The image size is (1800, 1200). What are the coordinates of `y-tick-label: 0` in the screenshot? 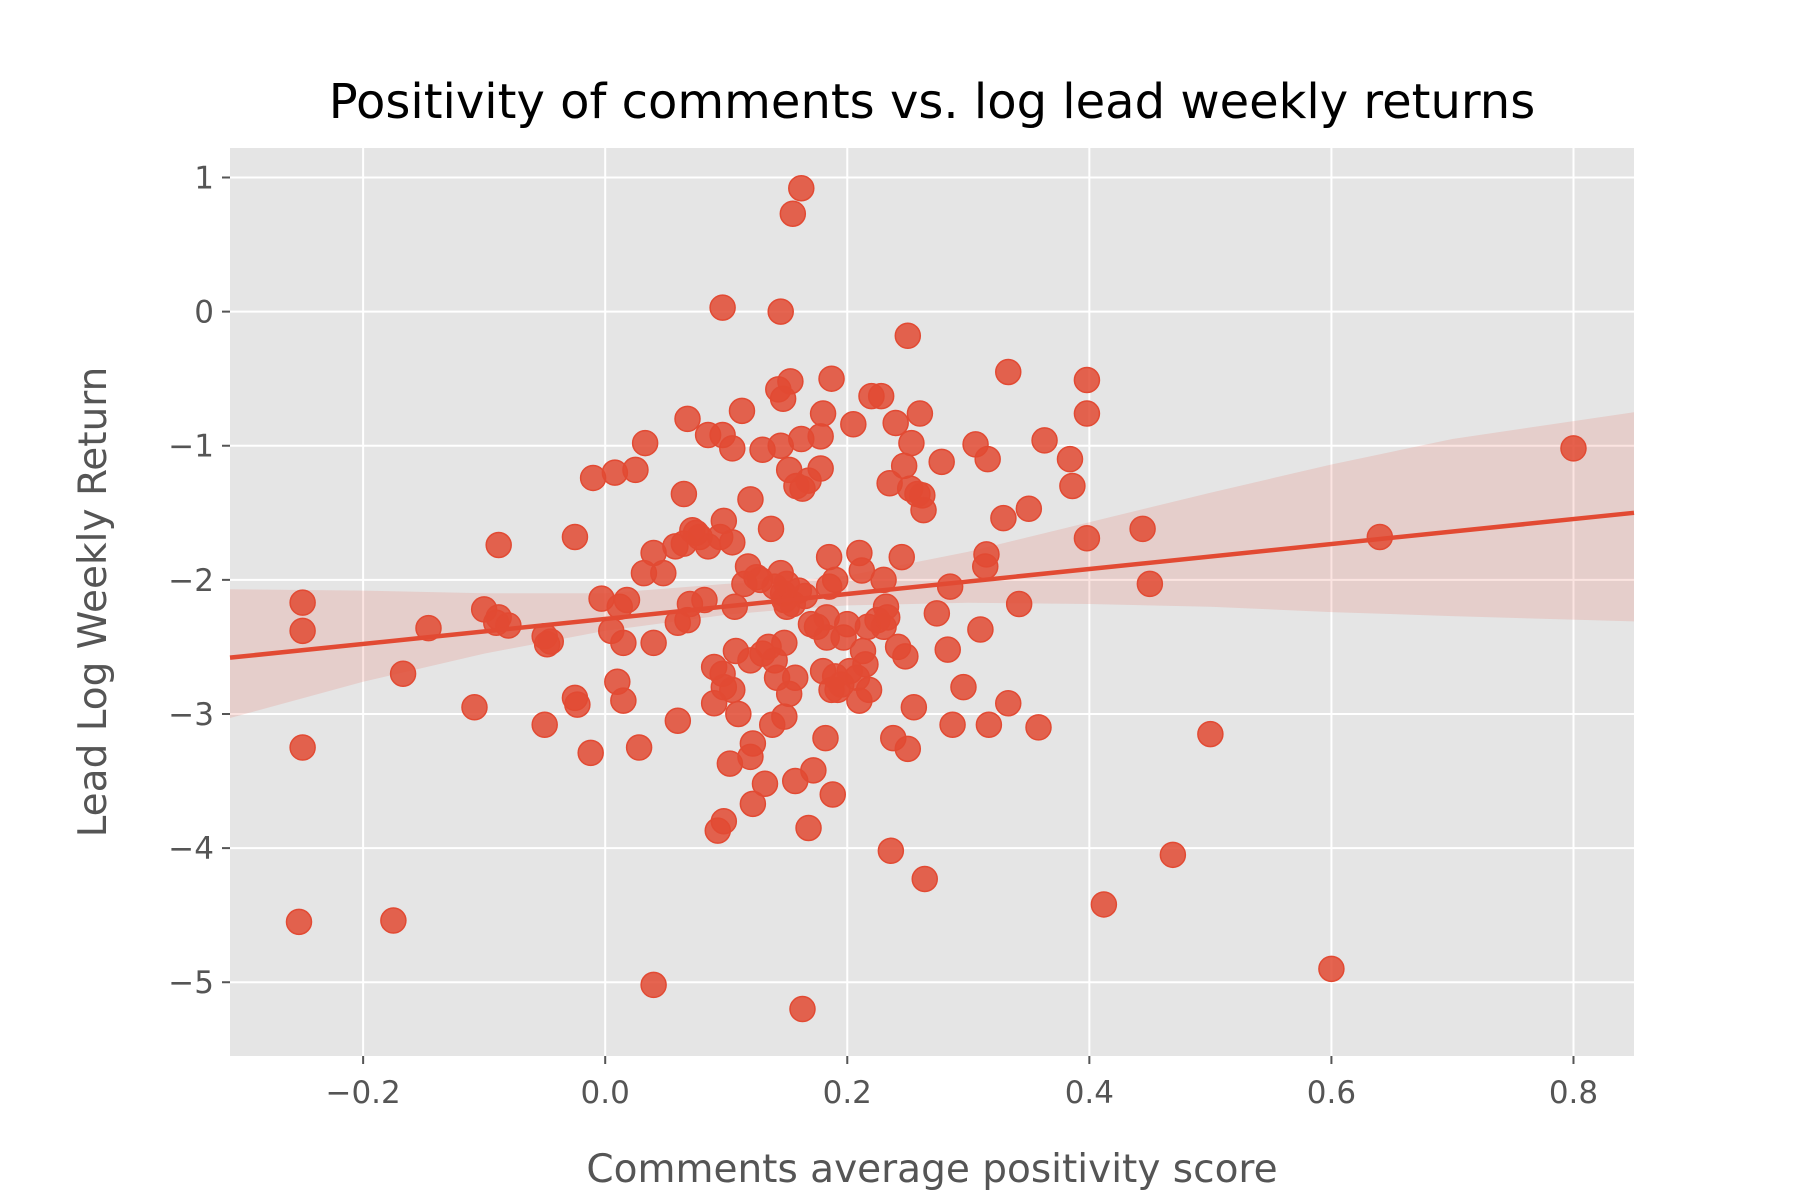 It's located at (204, 313).